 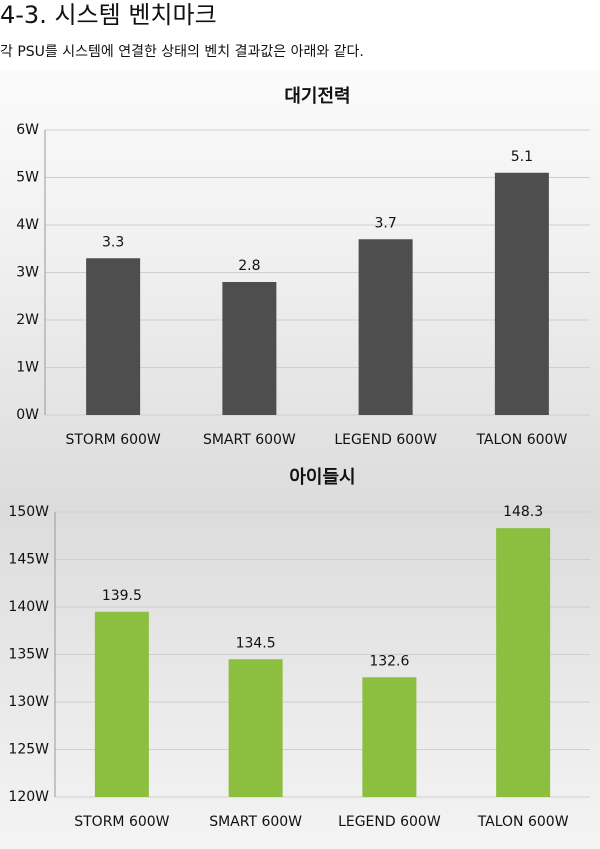 I want to click on data-label: 5.1, so click(x=522, y=157).